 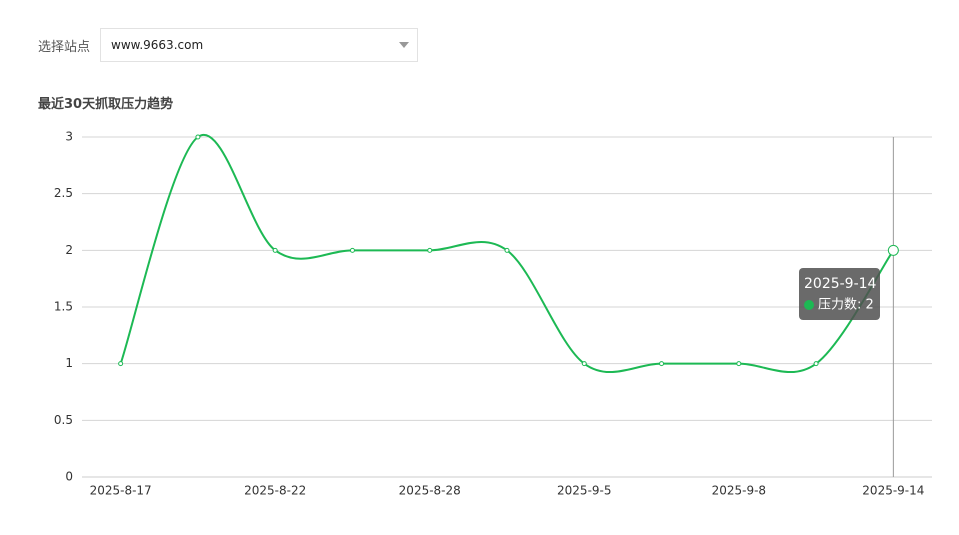 What do you see at coordinates (893, 491) in the screenshot?
I see `x-tick-label: 2025-9-14` at bounding box center [893, 491].